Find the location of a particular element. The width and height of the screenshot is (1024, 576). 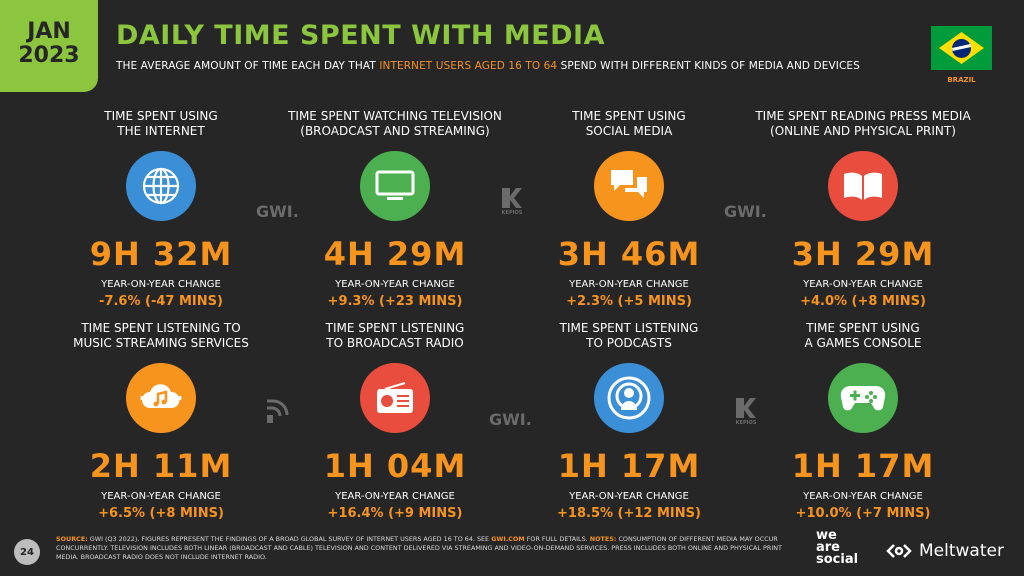

podcast-icon is located at coordinates (629, 398).